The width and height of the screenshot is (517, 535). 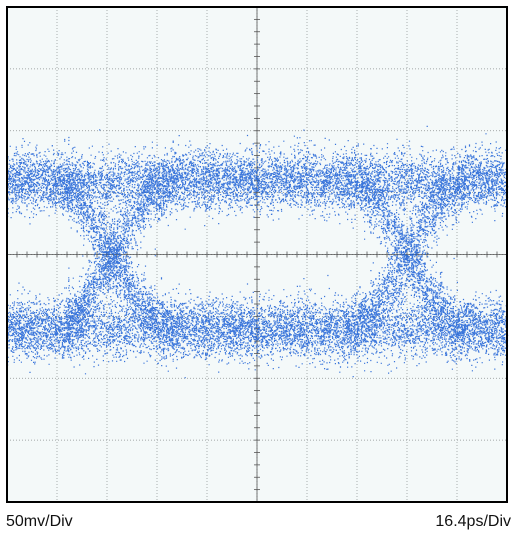 What do you see at coordinates (473, 521) in the screenshot?
I see `horizontal-scale-label: 16.4ps/Div` at bounding box center [473, 521].